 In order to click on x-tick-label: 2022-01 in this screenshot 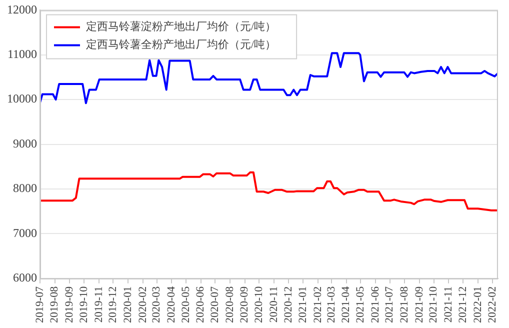, I will do `click(478, 305)`.